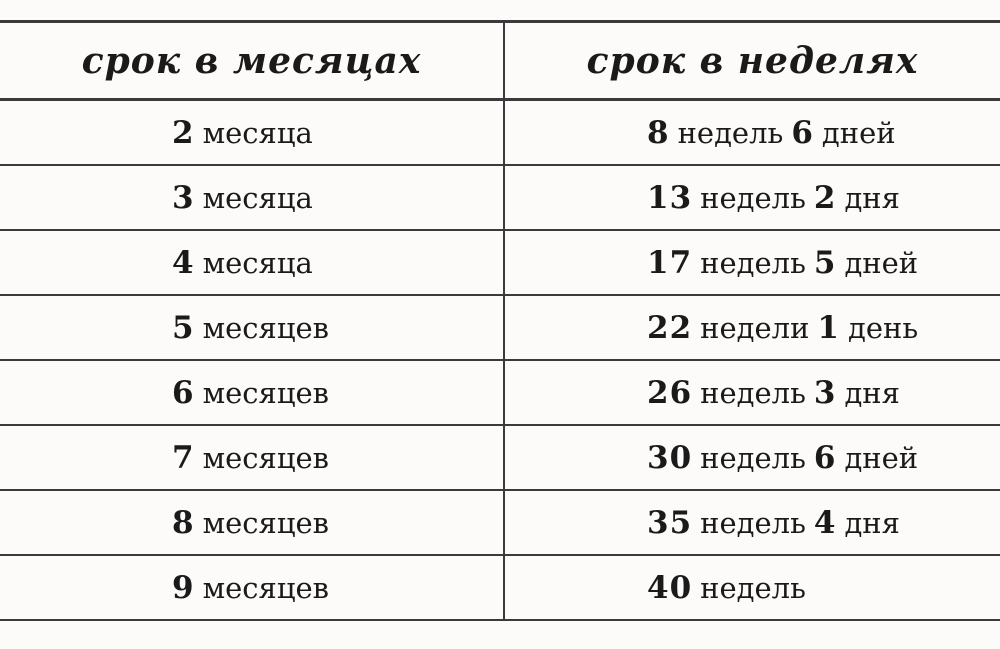 The height and width of the screenshot is (649, 1000). Describe the element at coordinates (670, 522) in the screenshot. I see `weeks-number: 35` at that location.